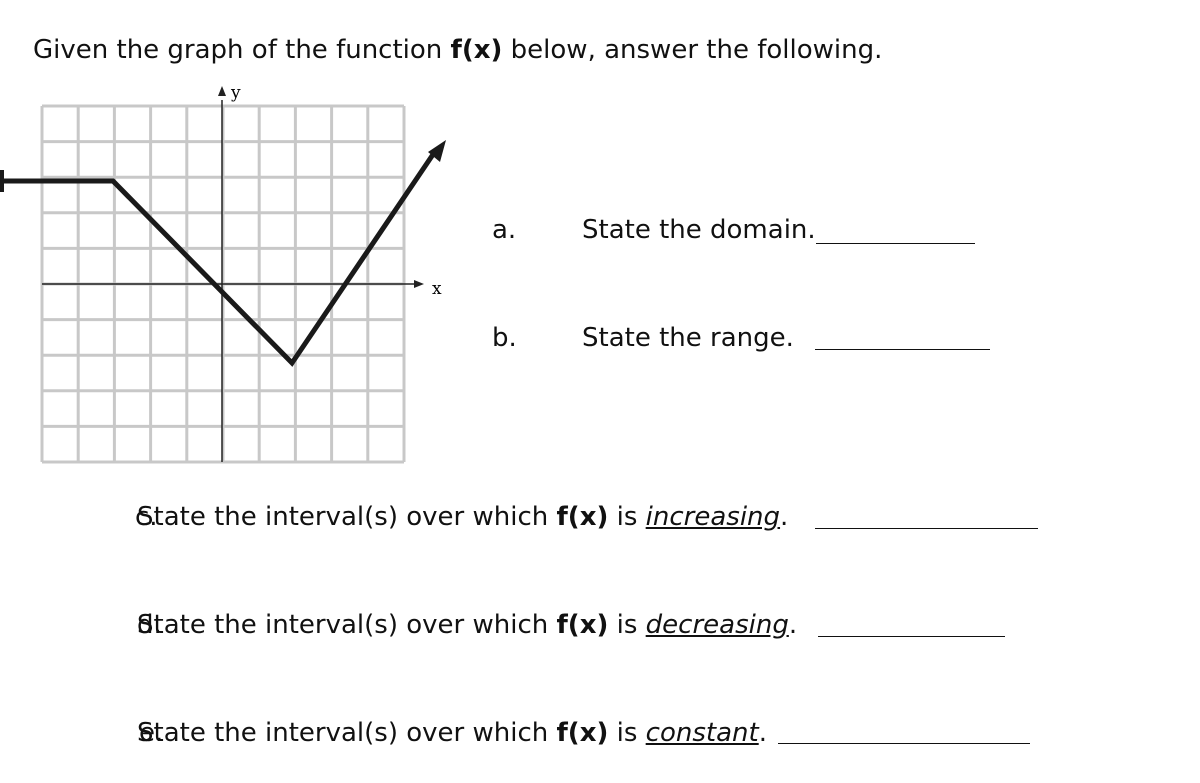 The image size is (1200, 783). What do you see at coordinates (713, 517) in the screenshot?
I see `emphasis: increasing` at bounding box center [713, 517].